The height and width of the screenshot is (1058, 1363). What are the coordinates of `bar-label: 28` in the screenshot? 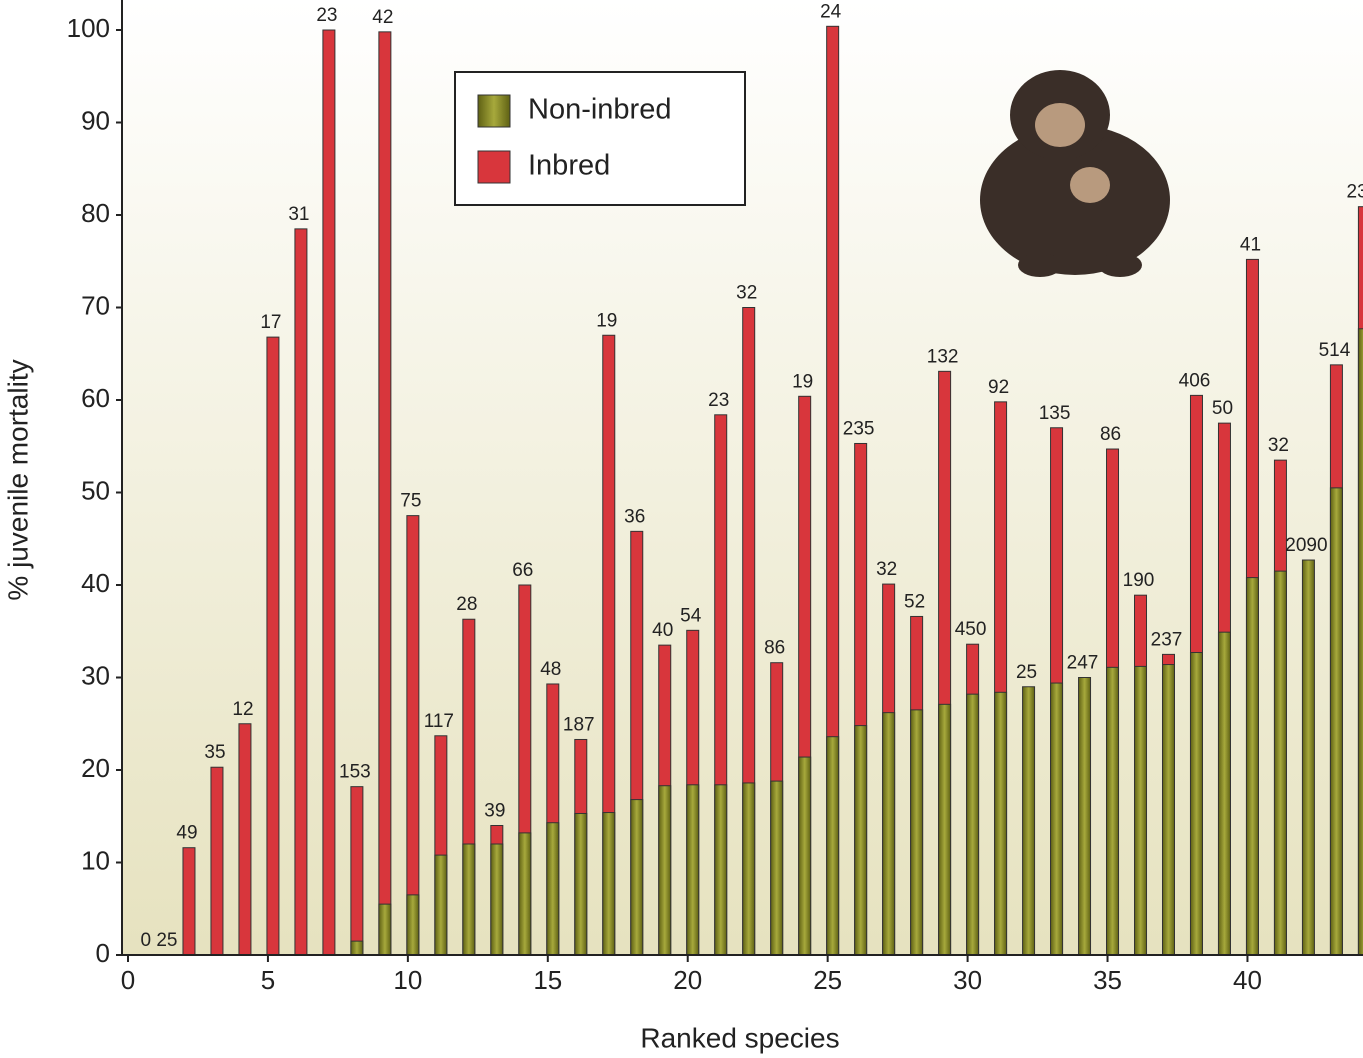 It's located at (466, 604).